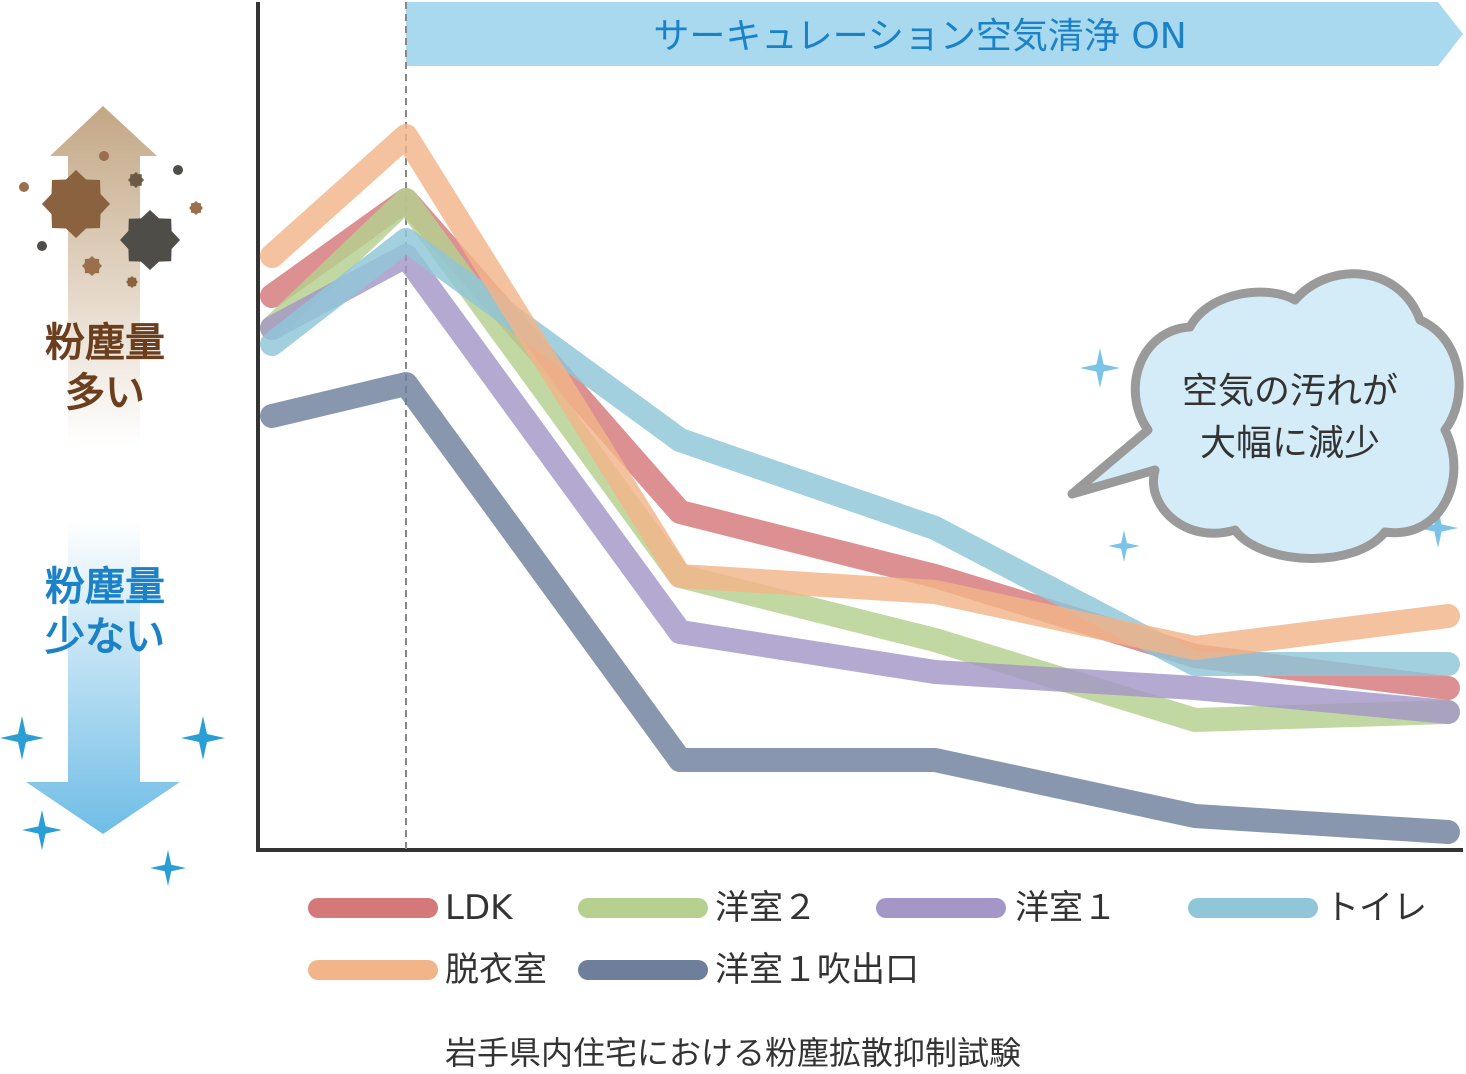 Image resolution: width=1466 pixels, height=1074 pixels. What do you see at coordinates (1376, 908) in the screenshot?
I see `legend-label-toilet: トイレ` at bounding box center [1376, 908].